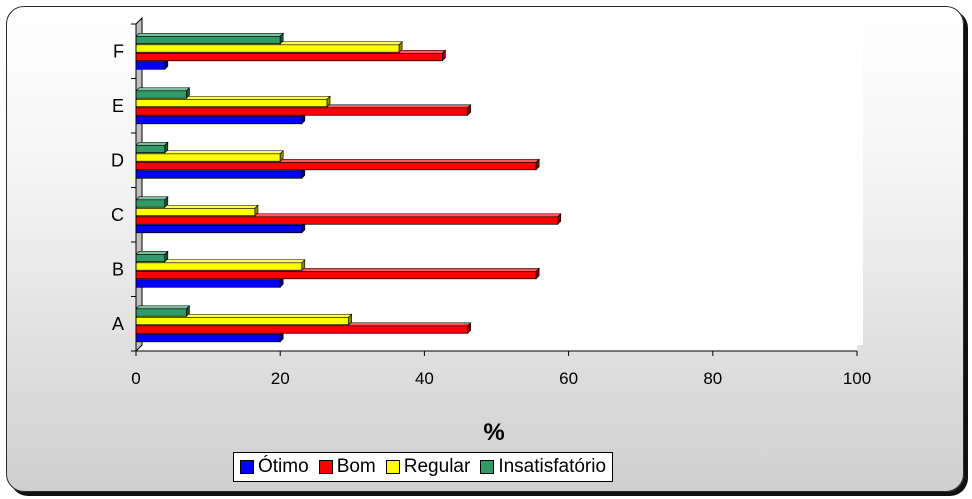 The height and width of the screenshot is (499, 972). Describe the element at coordinates (117, 215) in the screenshot. I see `y-tick-label: C` at that location.